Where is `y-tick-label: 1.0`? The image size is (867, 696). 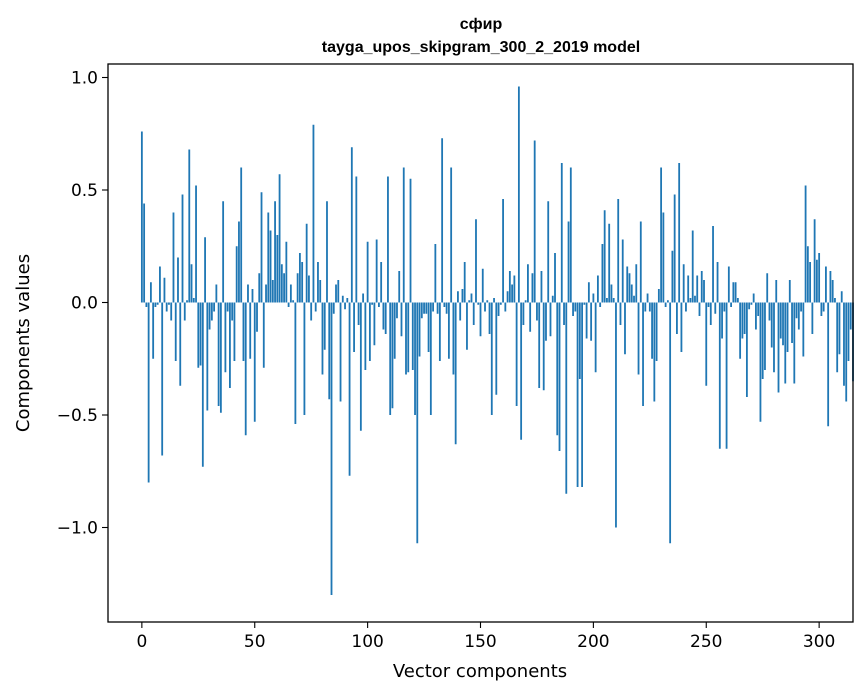
y-tick-label: 1.0 is located at coordinates (84, 79).